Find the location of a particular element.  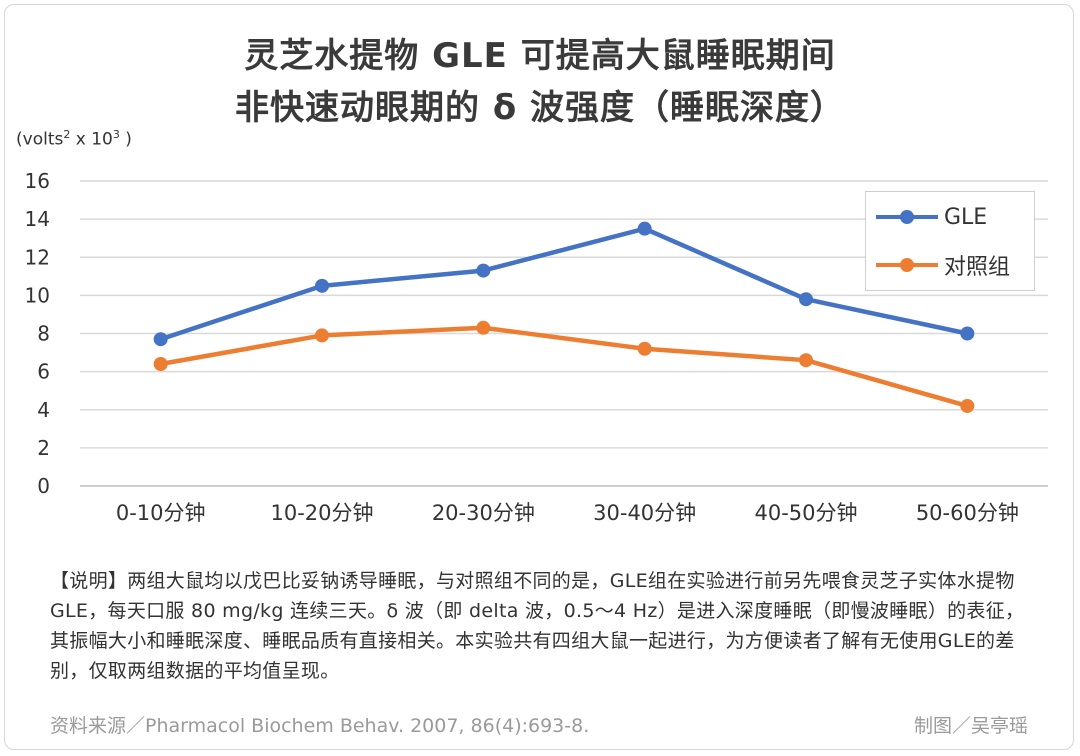

y-tick-label: 8 is located at coordinates (43, 334).